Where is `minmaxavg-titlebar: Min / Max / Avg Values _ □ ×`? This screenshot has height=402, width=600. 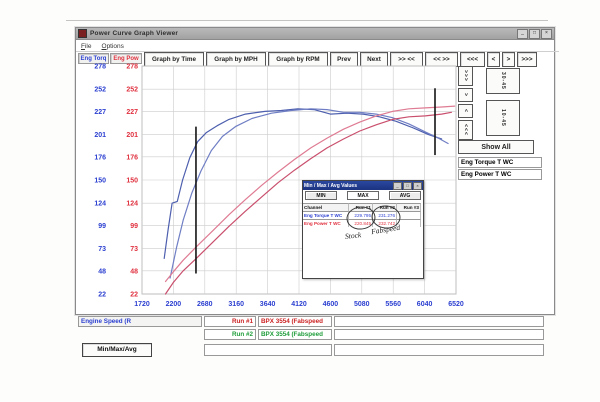
minmaxavg-titlebar: Min / Max / Avg Values _ □ × is located at coordinates (363, 185).